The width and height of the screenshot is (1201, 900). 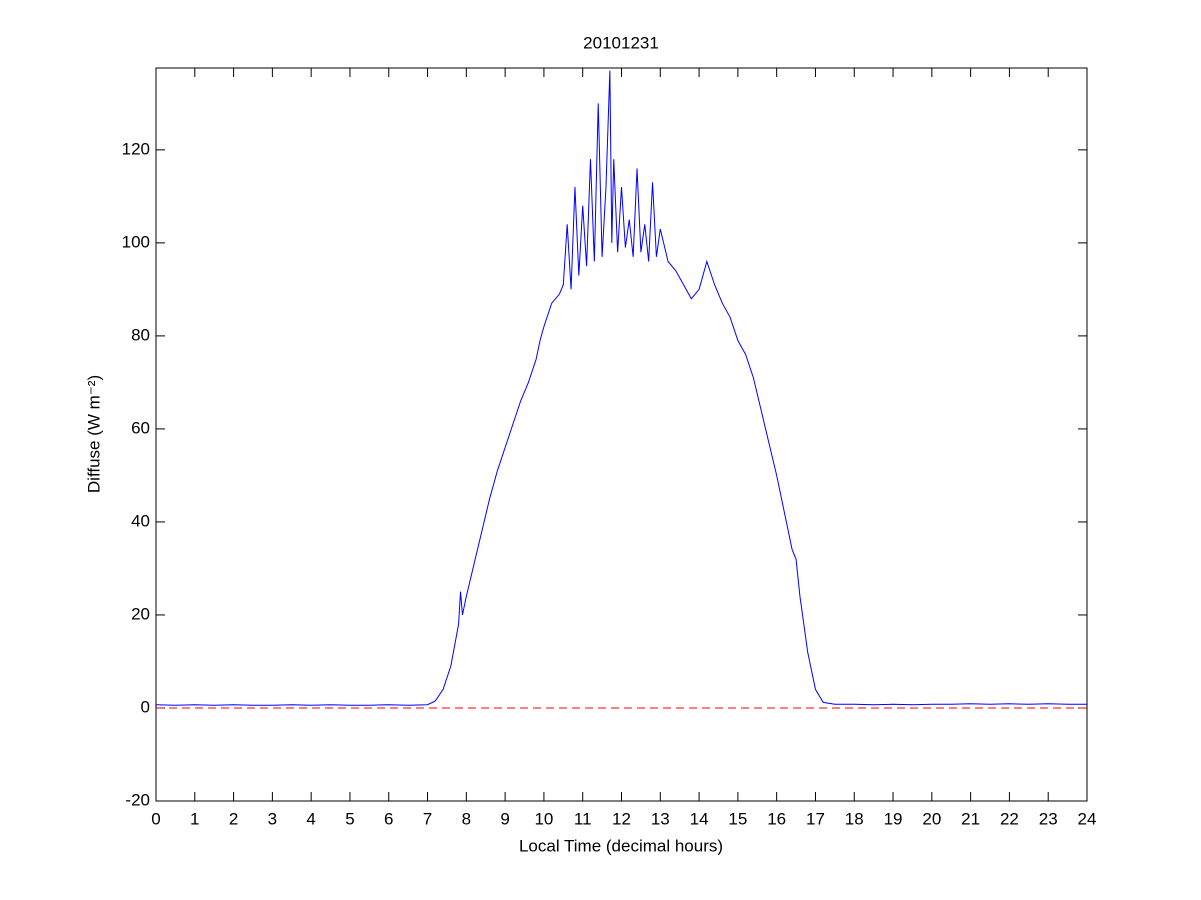 What do you see at coordinates (140, 520) in the screenshot?
I see `y-tick-label: 40` at bounding box center [140, 520].